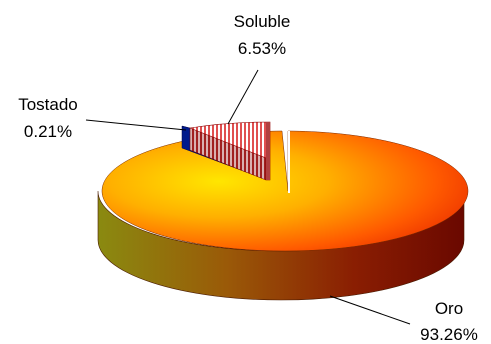 The width and height of the screenshot is (491, 344). What do you see at coordinates (449, 308) in the screenshot?
I see `label-oro-name: Oro` at bounding box center [449, 308].